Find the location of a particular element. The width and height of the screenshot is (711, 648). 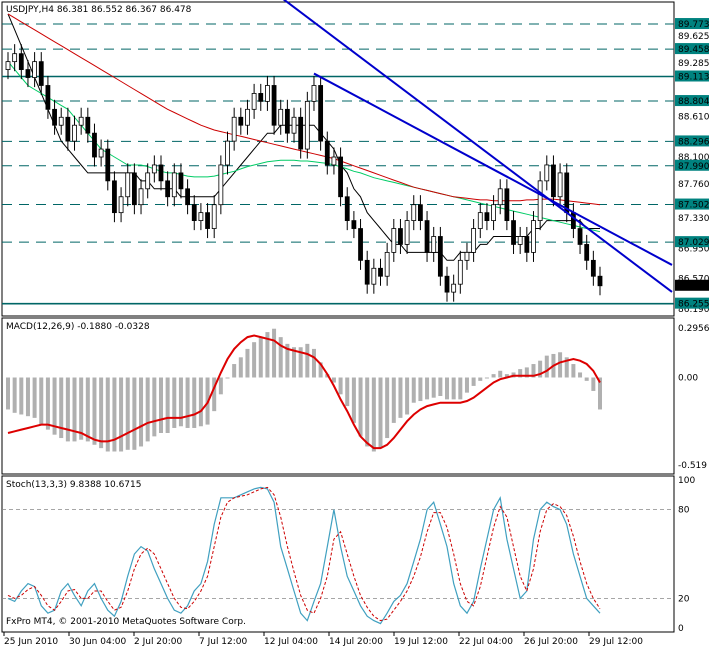

time-tick-label: 7 Jul 12:00 is located at coordinates (223, 642).